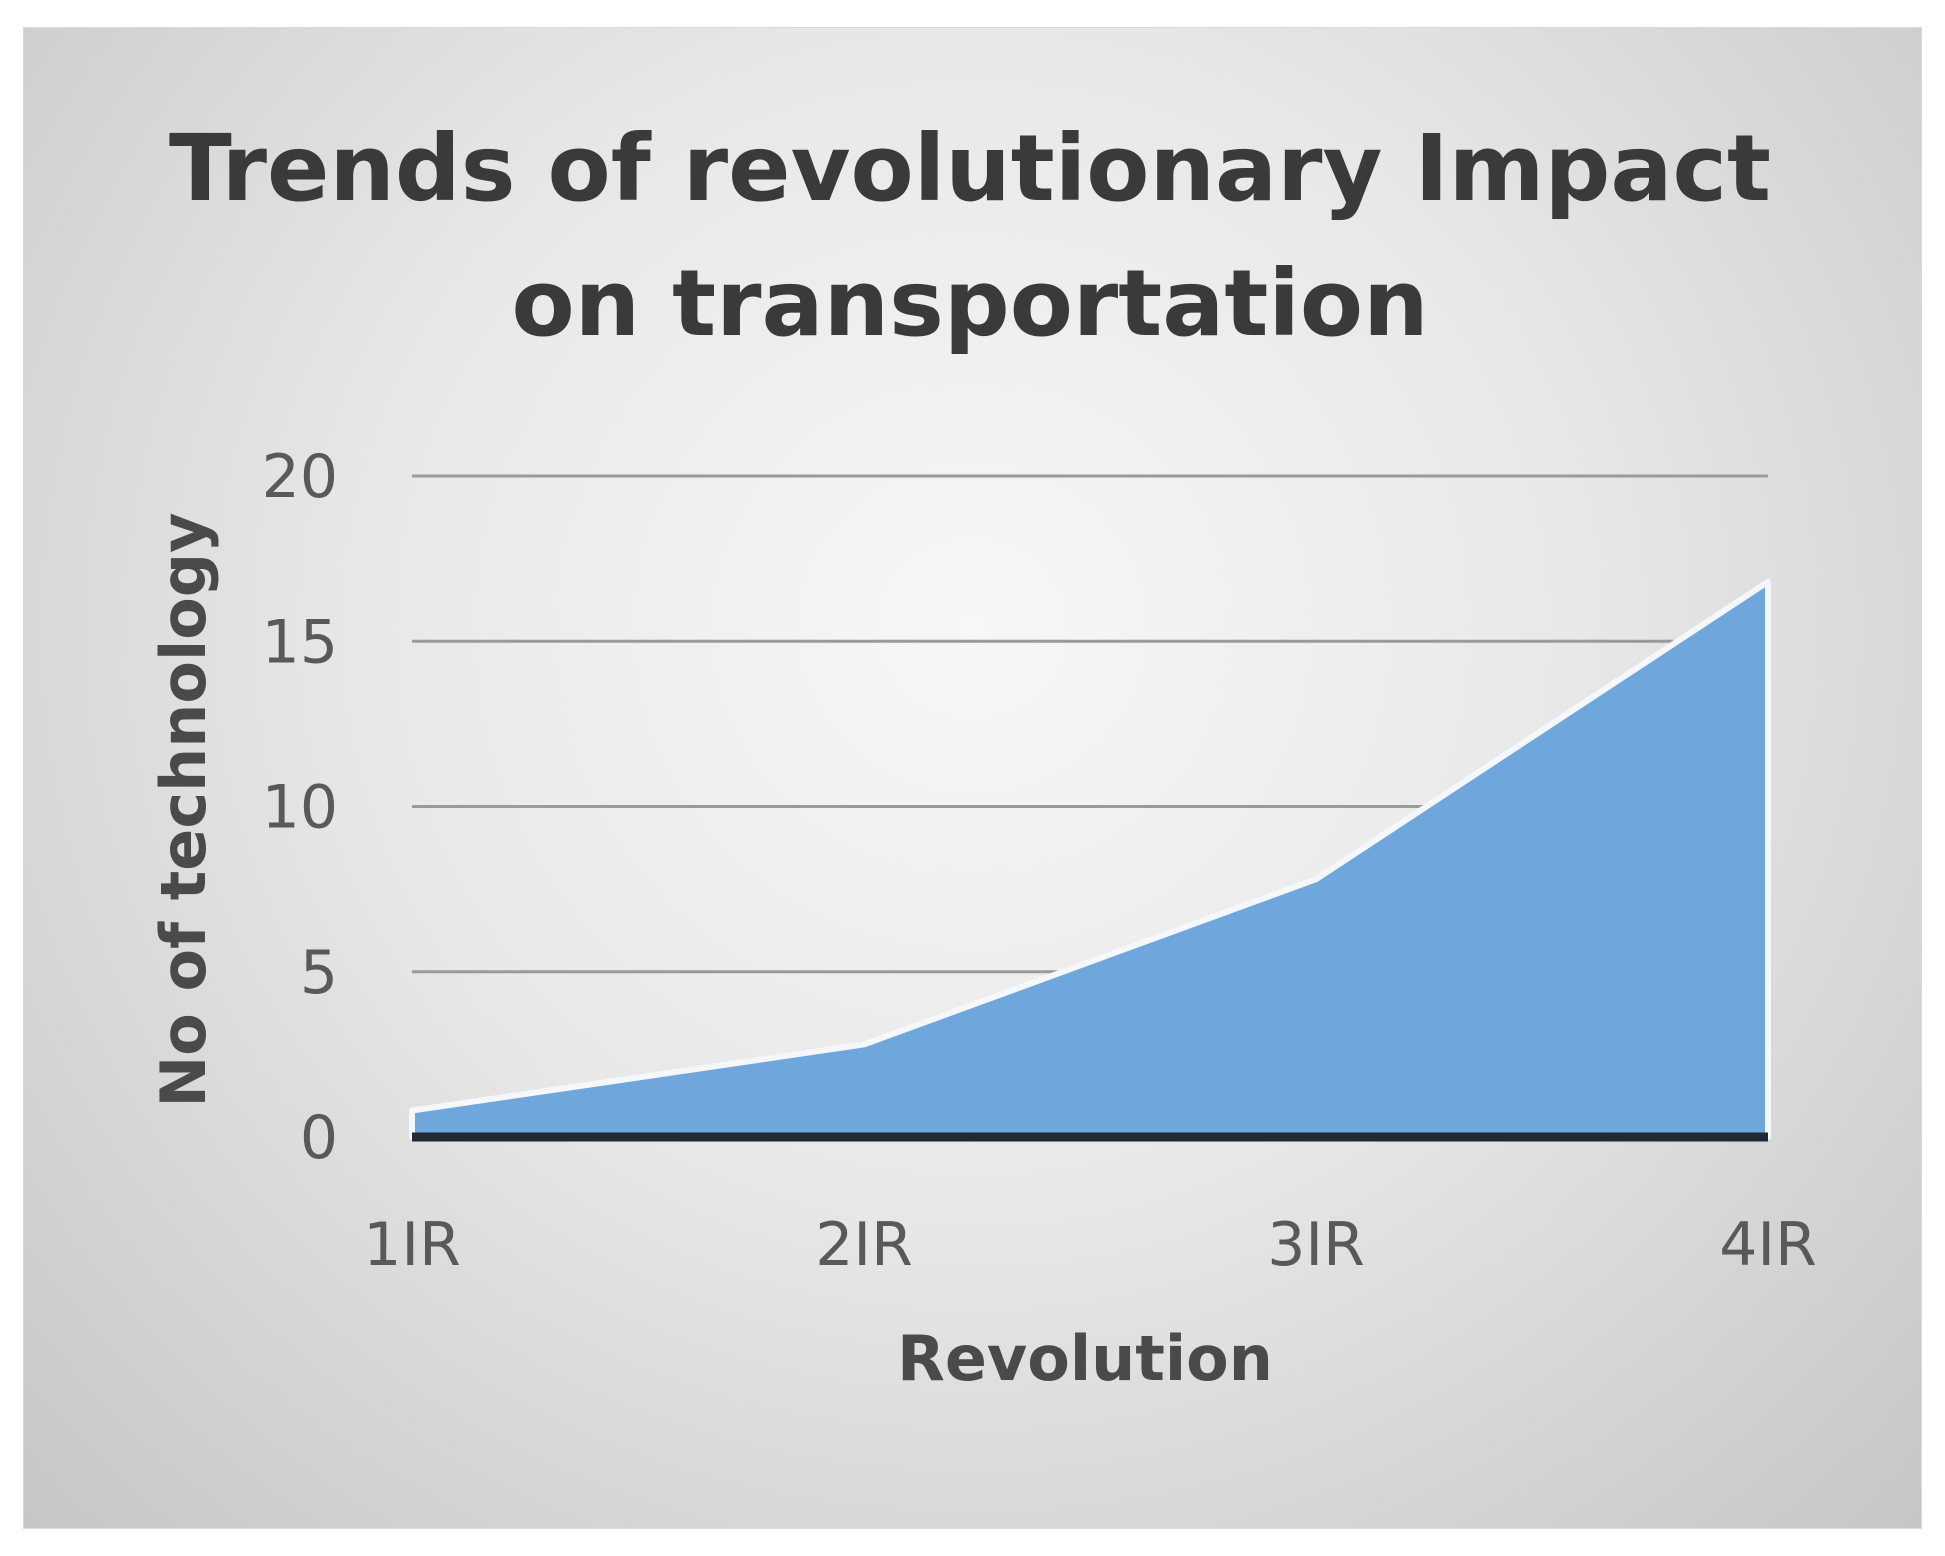  I want to click on x-axis-title: Revolution, so click(1085, 1358).